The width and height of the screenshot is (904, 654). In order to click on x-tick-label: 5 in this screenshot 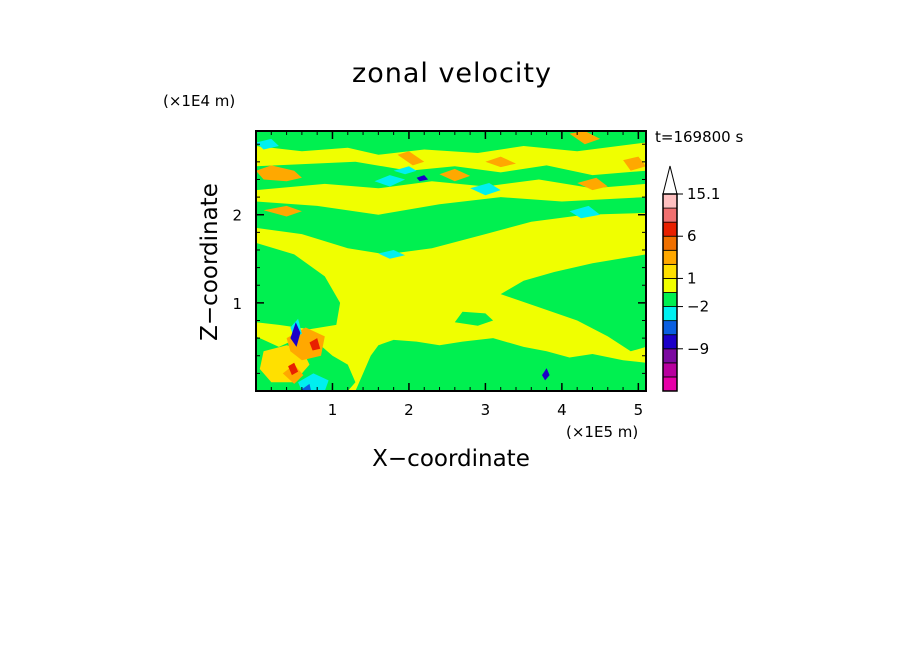, I will do `click(639, 410)`.